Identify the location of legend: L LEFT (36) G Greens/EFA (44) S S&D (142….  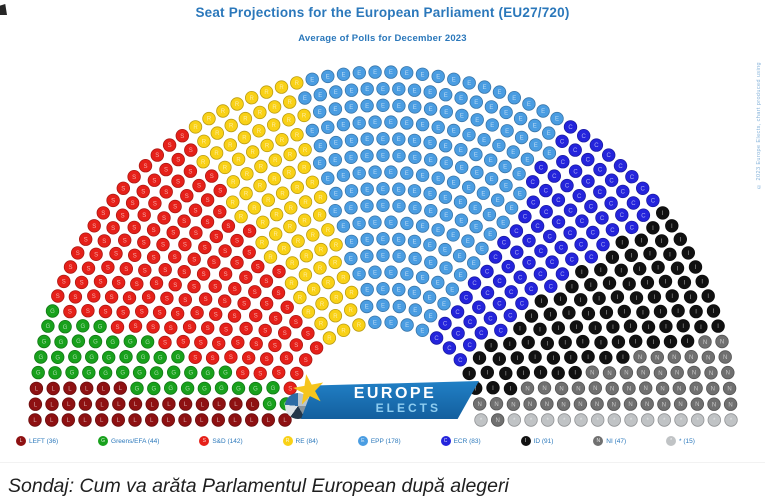
(382, 441).